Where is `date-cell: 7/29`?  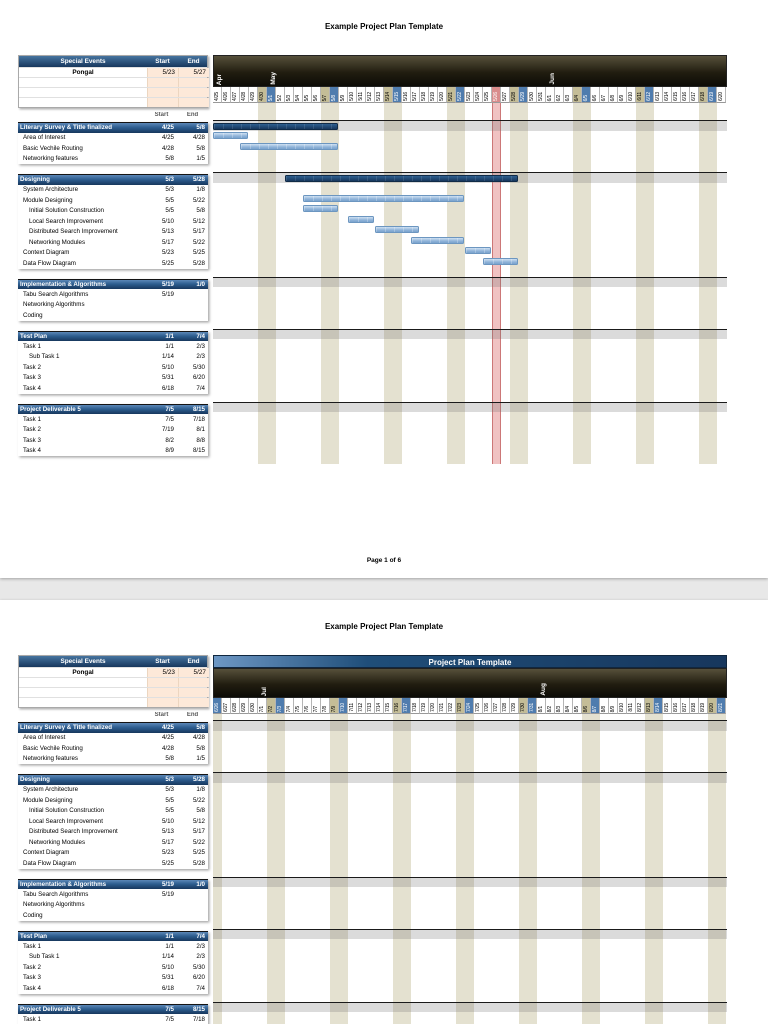
date-cell: 7/29 is located at coordinates (514, 706).